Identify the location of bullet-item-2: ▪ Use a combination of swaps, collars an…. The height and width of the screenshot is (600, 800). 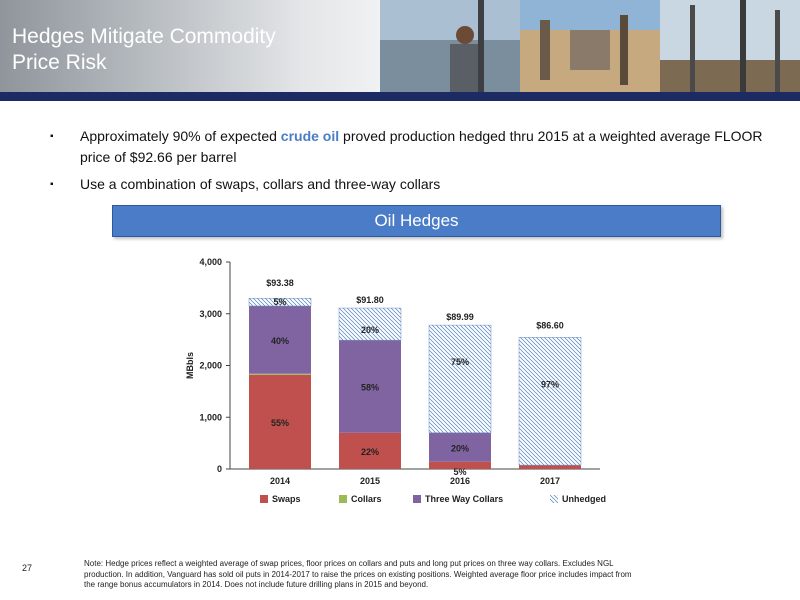
(410, 184).